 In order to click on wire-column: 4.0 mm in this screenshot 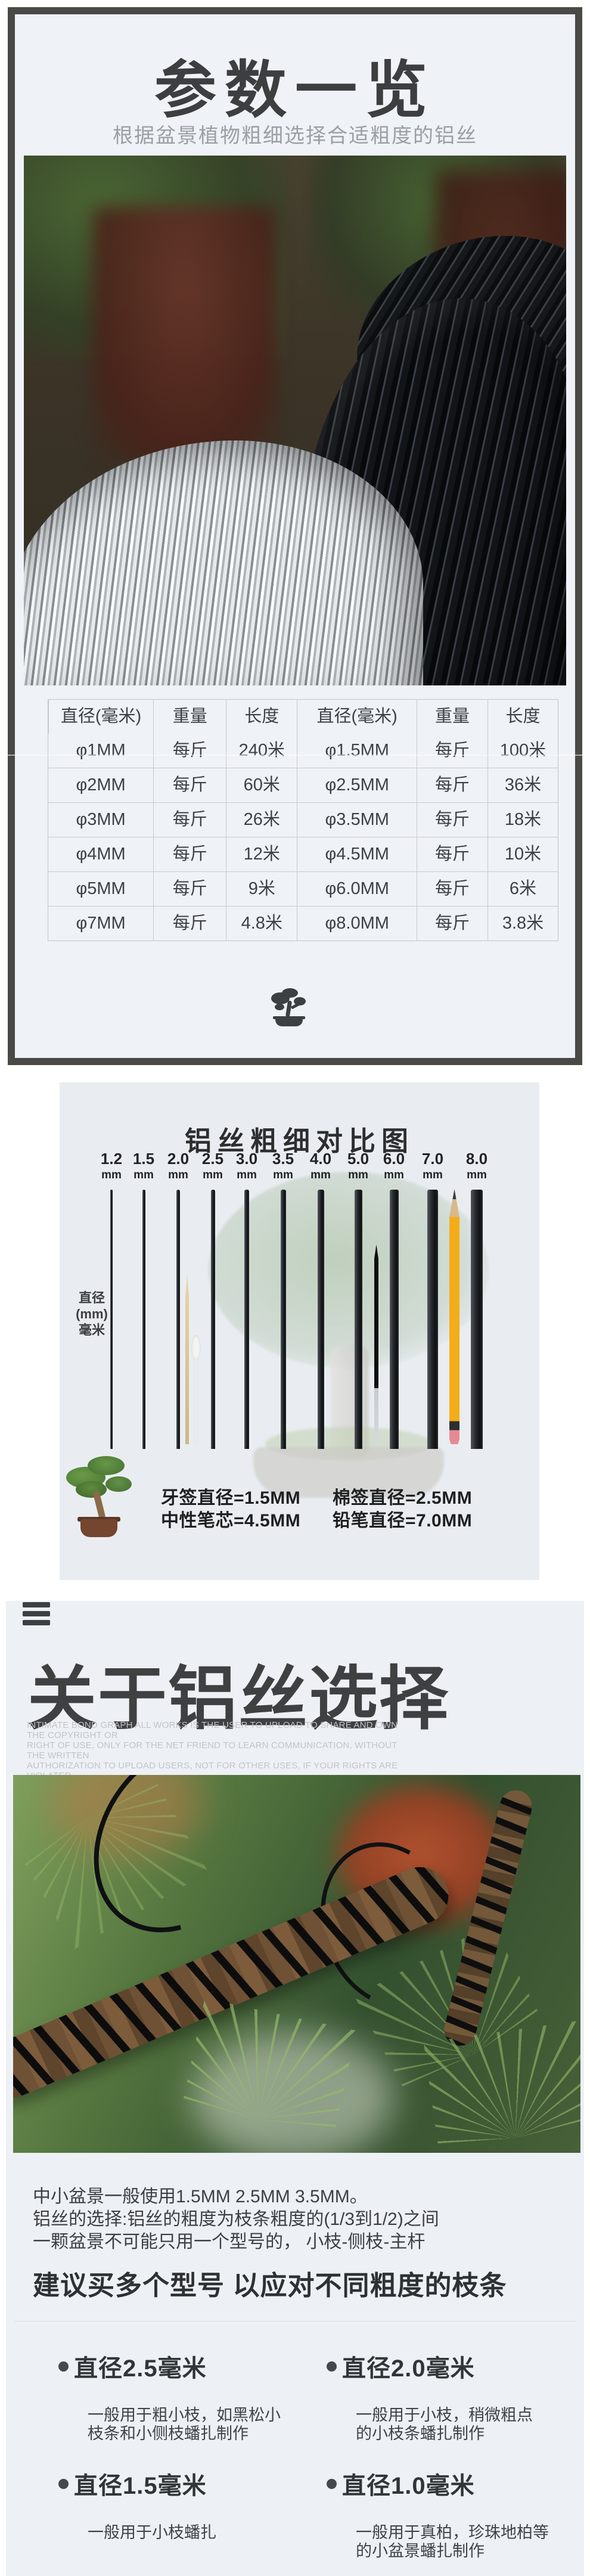, I will do `click(321, 1300)`.